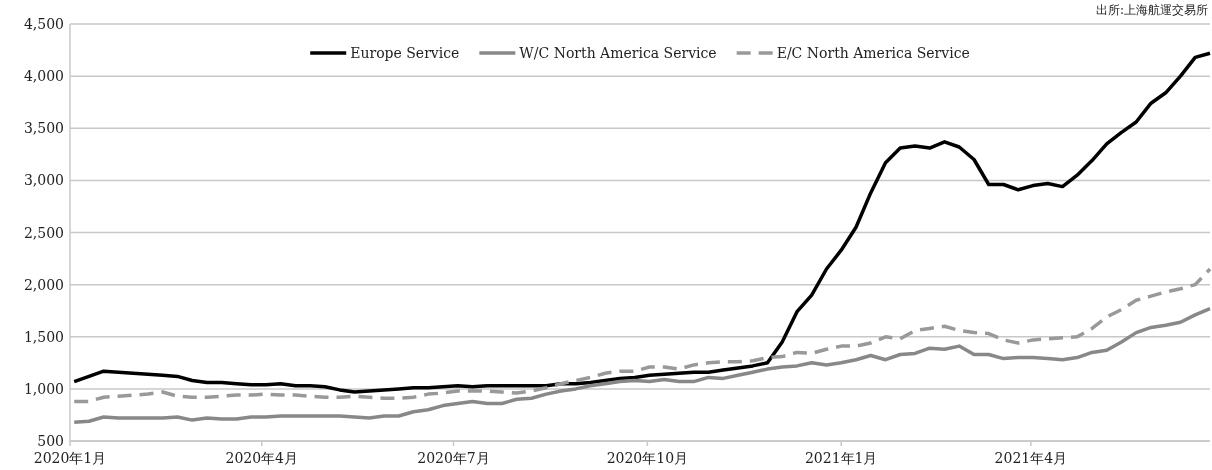  Describe the element at coordinates (647, 458) in the screenshot. I see `x-tick-label: 2020年10月` at that location.